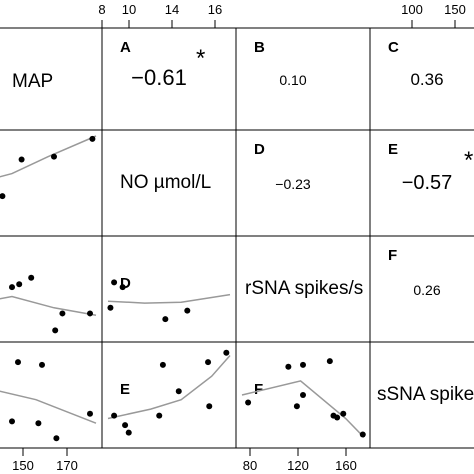 This screenshot has height=474, width=474. What do you see at coordinates (250, 465) in the screenshot?
I see `bottom-tick-label: 80` at bounding box center [250, 465].